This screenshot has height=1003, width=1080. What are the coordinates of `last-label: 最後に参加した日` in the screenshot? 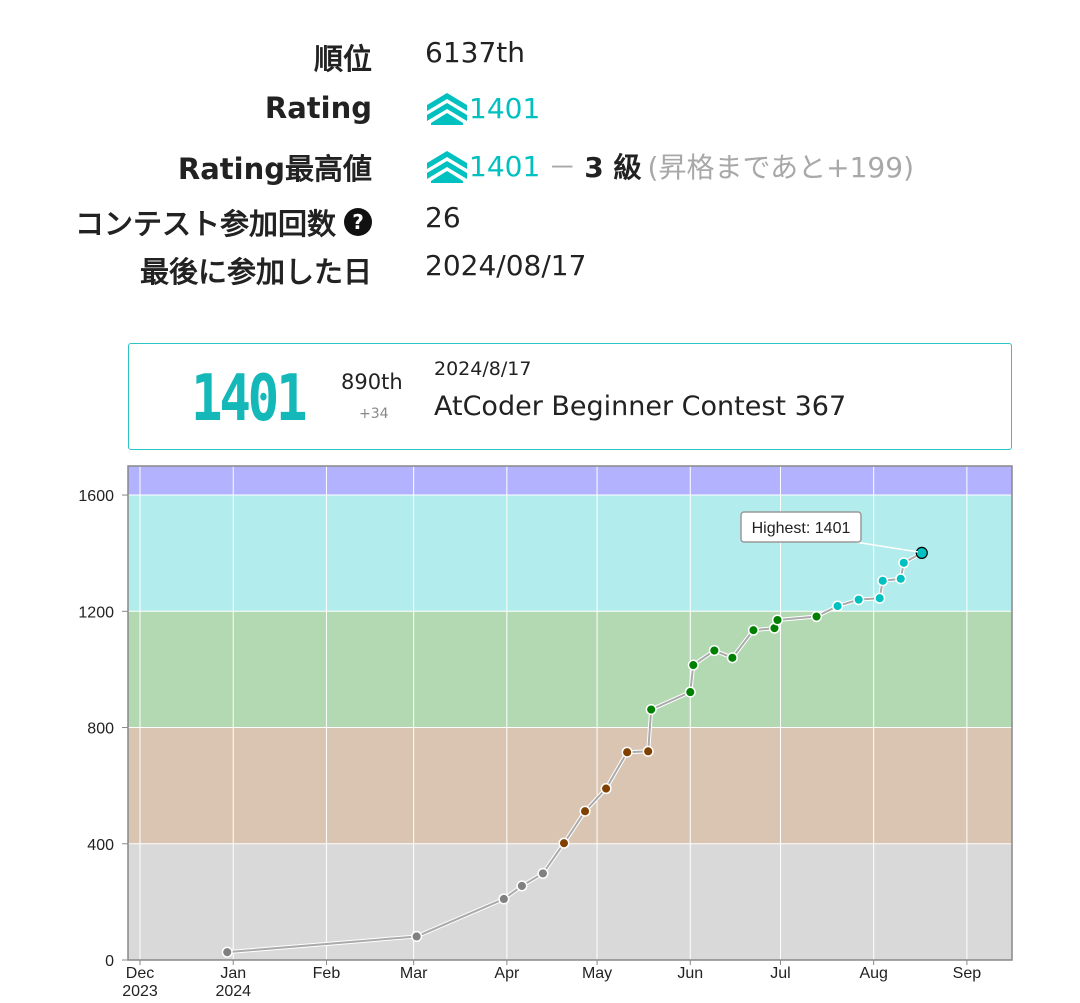 It's located at (255, 272).